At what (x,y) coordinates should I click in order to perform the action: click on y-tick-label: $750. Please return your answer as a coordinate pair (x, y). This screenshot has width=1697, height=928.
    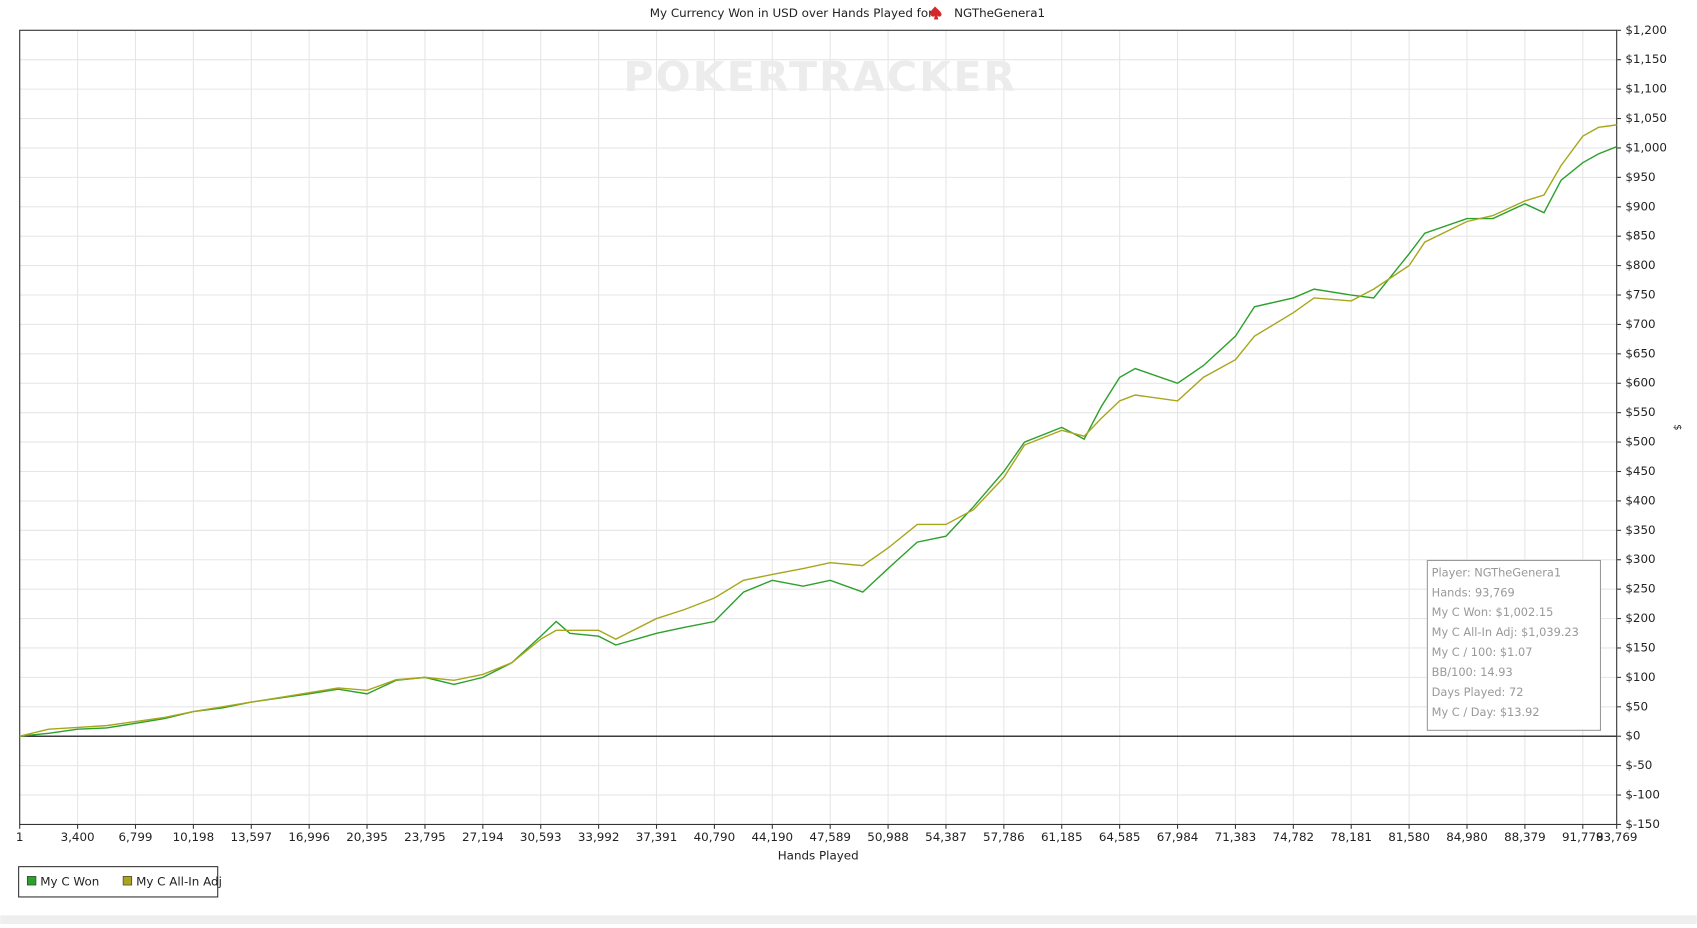
    Looking at the image, I should click on (1640, 295).